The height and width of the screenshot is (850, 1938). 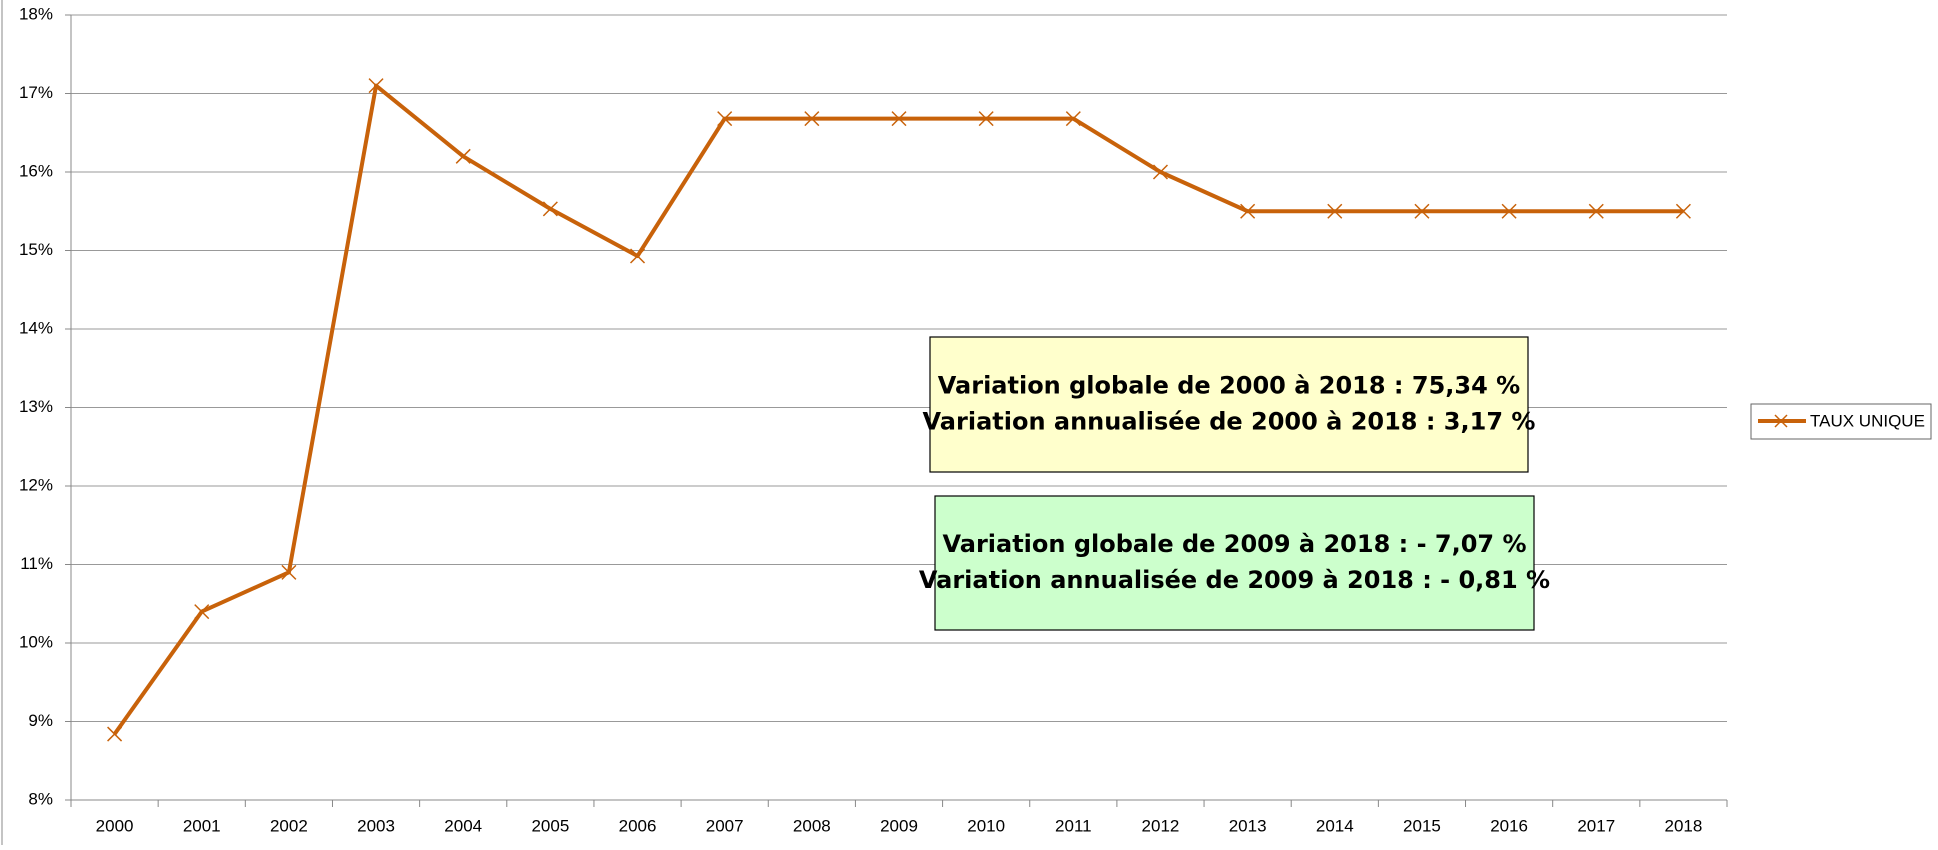 What do you see at coordinates (36, 249) in the screenshot?
I see `y-tick-label: 15%` at bounding box center [36, 249].